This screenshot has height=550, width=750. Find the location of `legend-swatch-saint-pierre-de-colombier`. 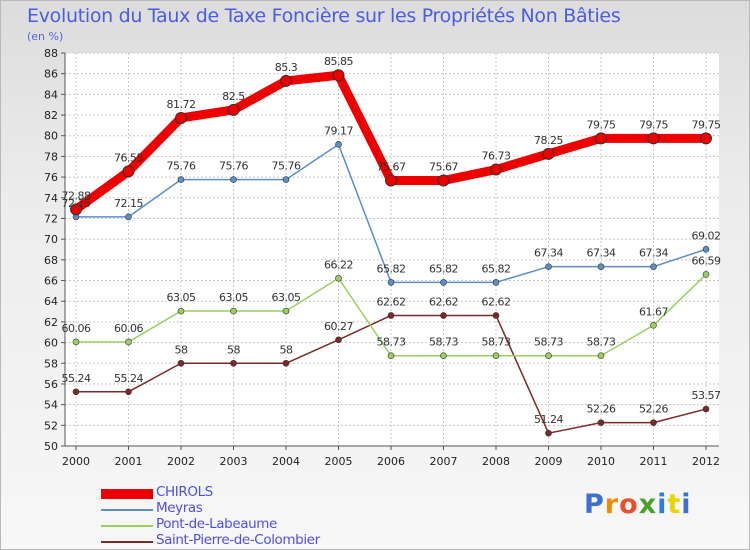

legend-swatch-saint-pierre-de-colombier is located at coordinates (127, 542).